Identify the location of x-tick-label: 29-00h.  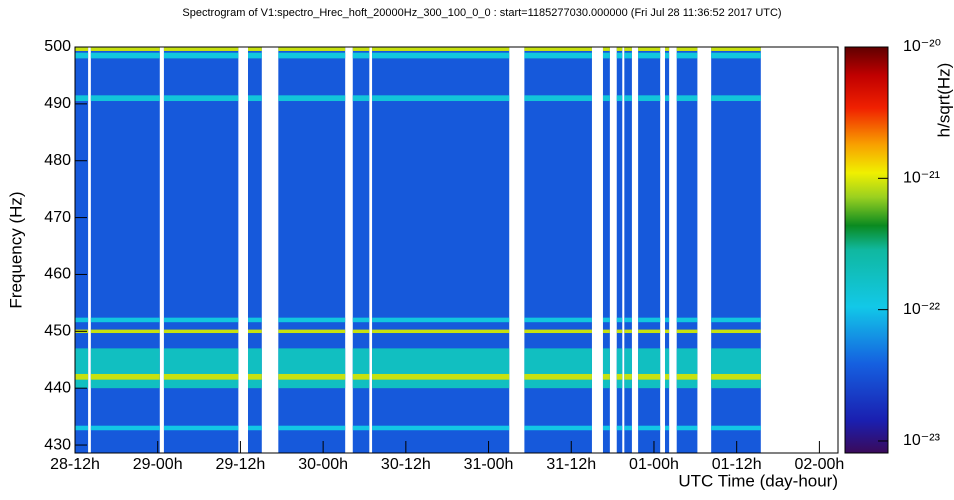
(158, 464).